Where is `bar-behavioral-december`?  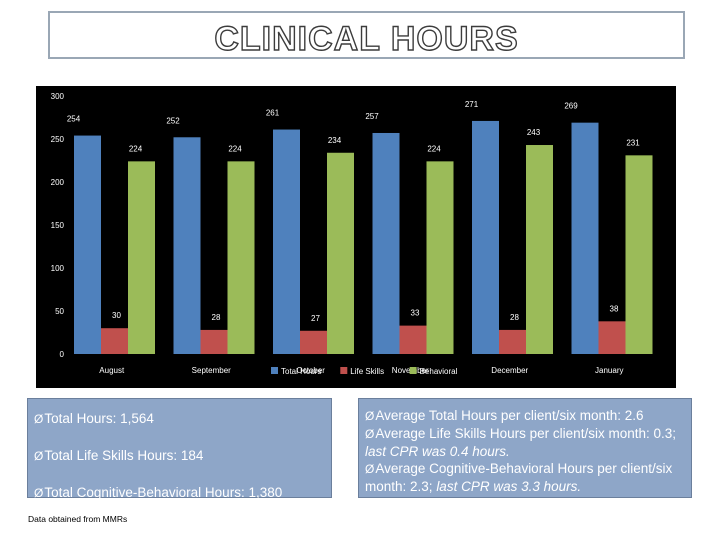
bar-behavioral-december is located at coordinates (539, 249).